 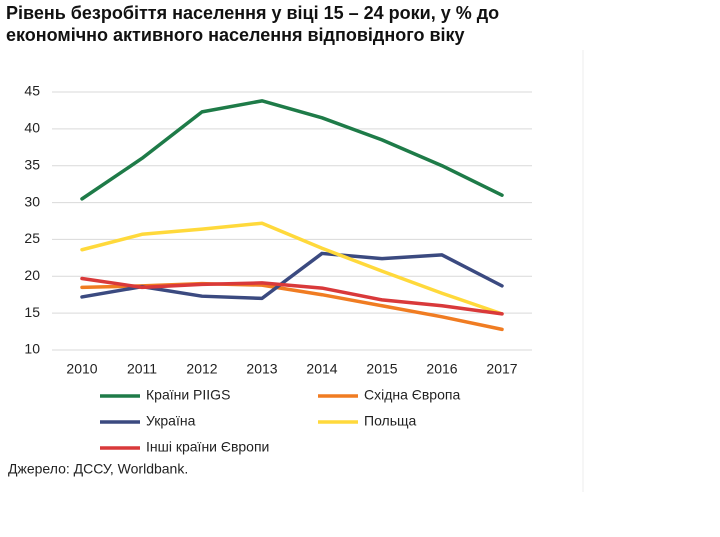 What do you see at coordinates (412, 395) in the screenshot?
I see `legend-label: Східна Європа` at bounding box center [412, 395].